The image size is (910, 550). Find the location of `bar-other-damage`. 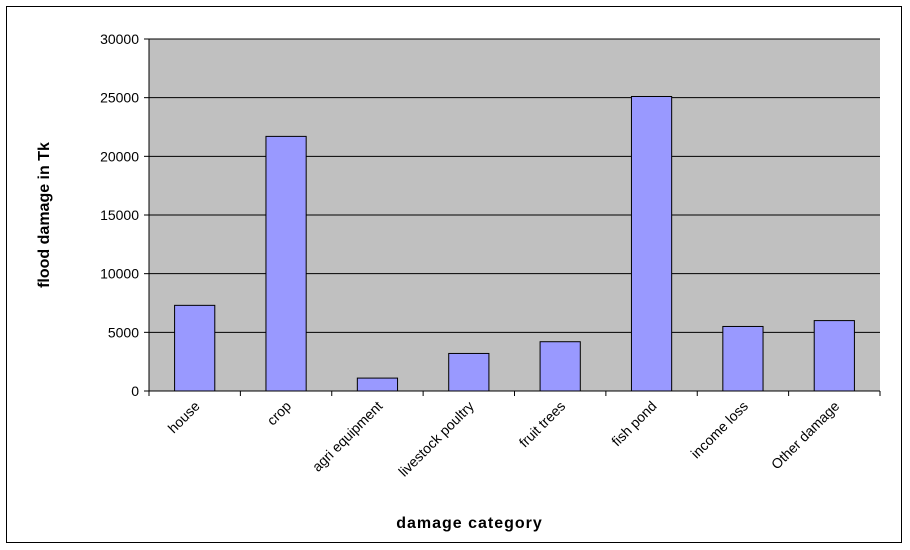

bar-other-damage is located at coordinates (834, 356).